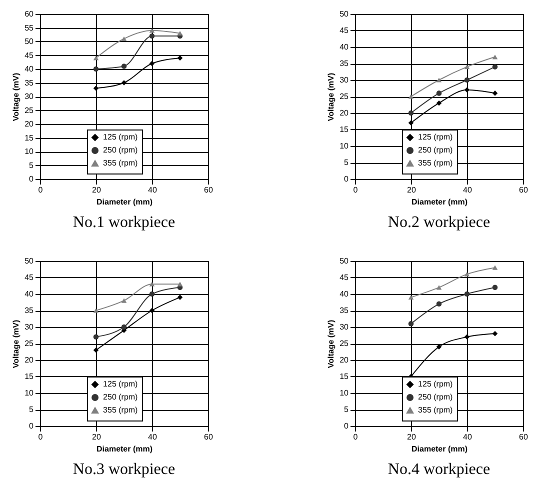 This screenshot has height=498, width=555. Describe the element at coordinates (439, 469) in the screenshot. I see `text: No.4 workpiece` at that location.